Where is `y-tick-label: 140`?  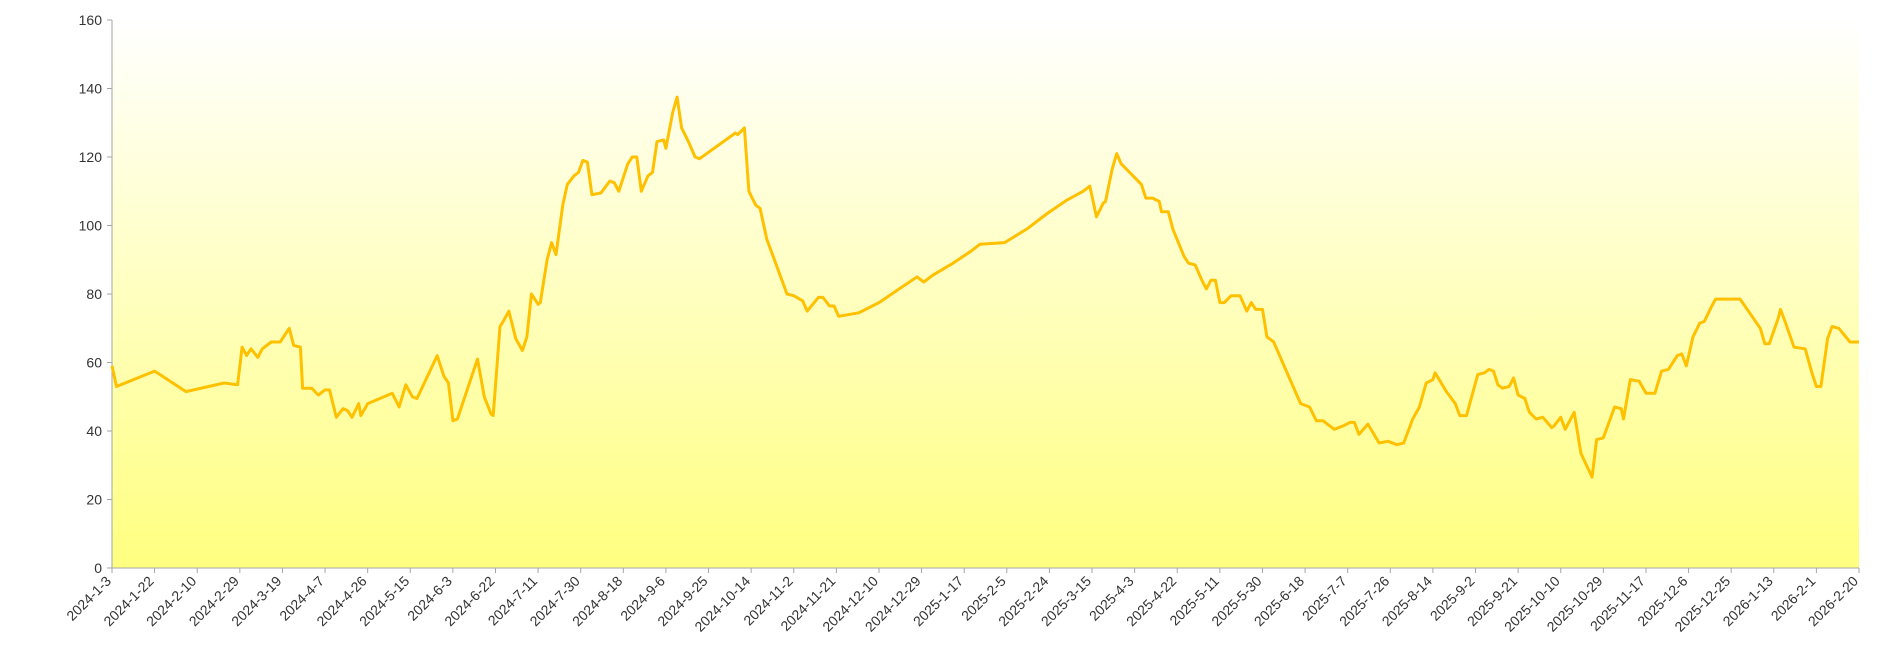
y-tick-label: 140 is located at coordinates (91, 89).